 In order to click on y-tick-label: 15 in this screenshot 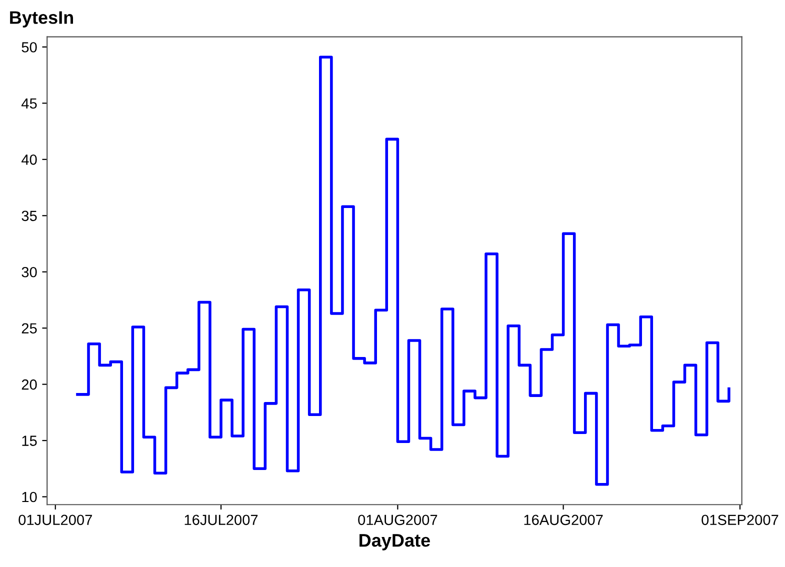, I will do `click(29, 441)`.